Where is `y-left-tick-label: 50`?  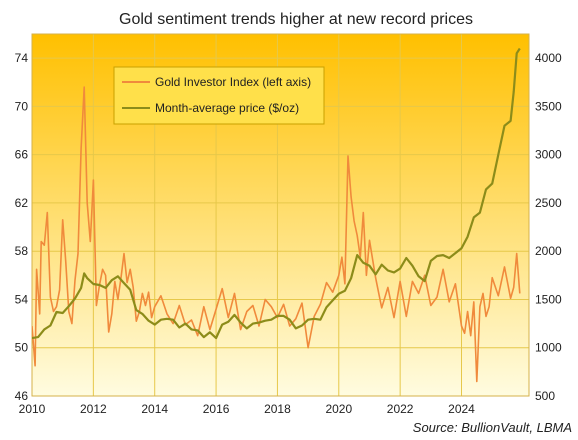 y-left-tick-label: 50 is located at coordinates (22, 348).